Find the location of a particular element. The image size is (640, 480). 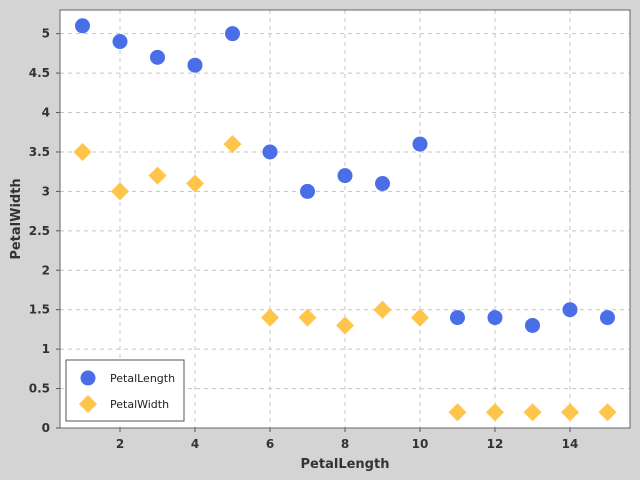

y-tick-label: 4.5 is located at coordinates (39, 73).